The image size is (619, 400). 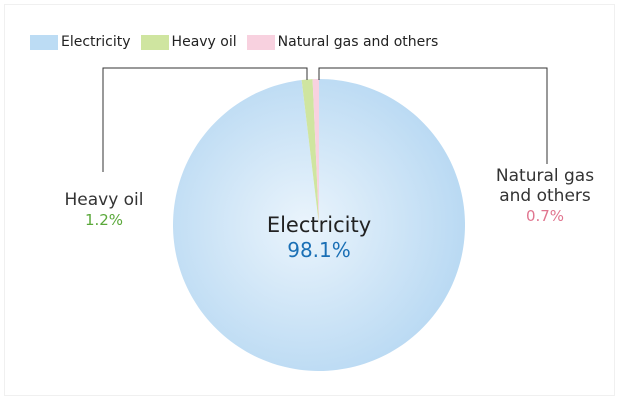 I want to click on legend-label-heavy-oil: Heavy oil, so click(x=204, y=42).